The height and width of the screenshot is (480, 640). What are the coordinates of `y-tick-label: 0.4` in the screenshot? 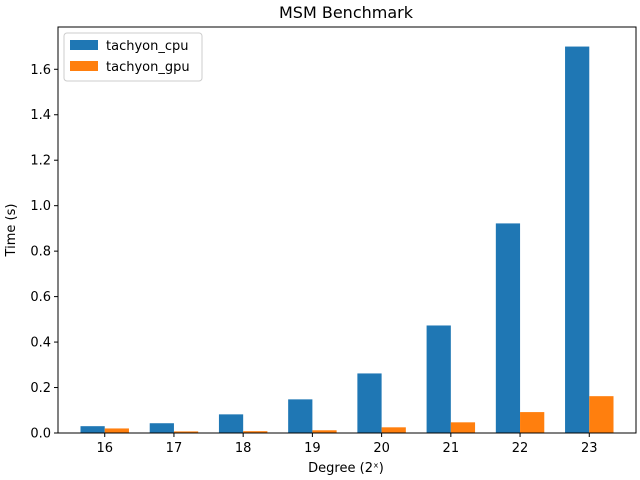 It's located at (40, 343).